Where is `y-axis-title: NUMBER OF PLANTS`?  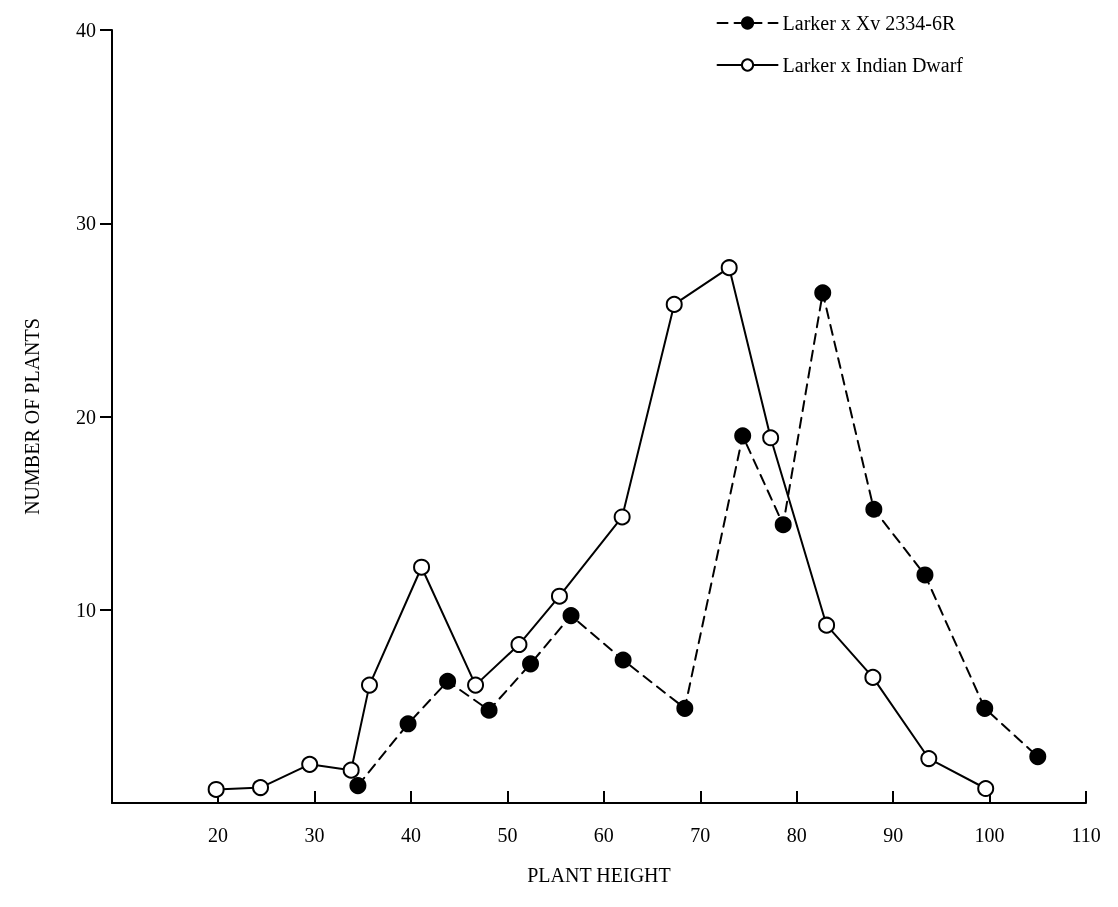
y-axis-title: NUMBER OF PLANTS is located at coordinates (32, 416).